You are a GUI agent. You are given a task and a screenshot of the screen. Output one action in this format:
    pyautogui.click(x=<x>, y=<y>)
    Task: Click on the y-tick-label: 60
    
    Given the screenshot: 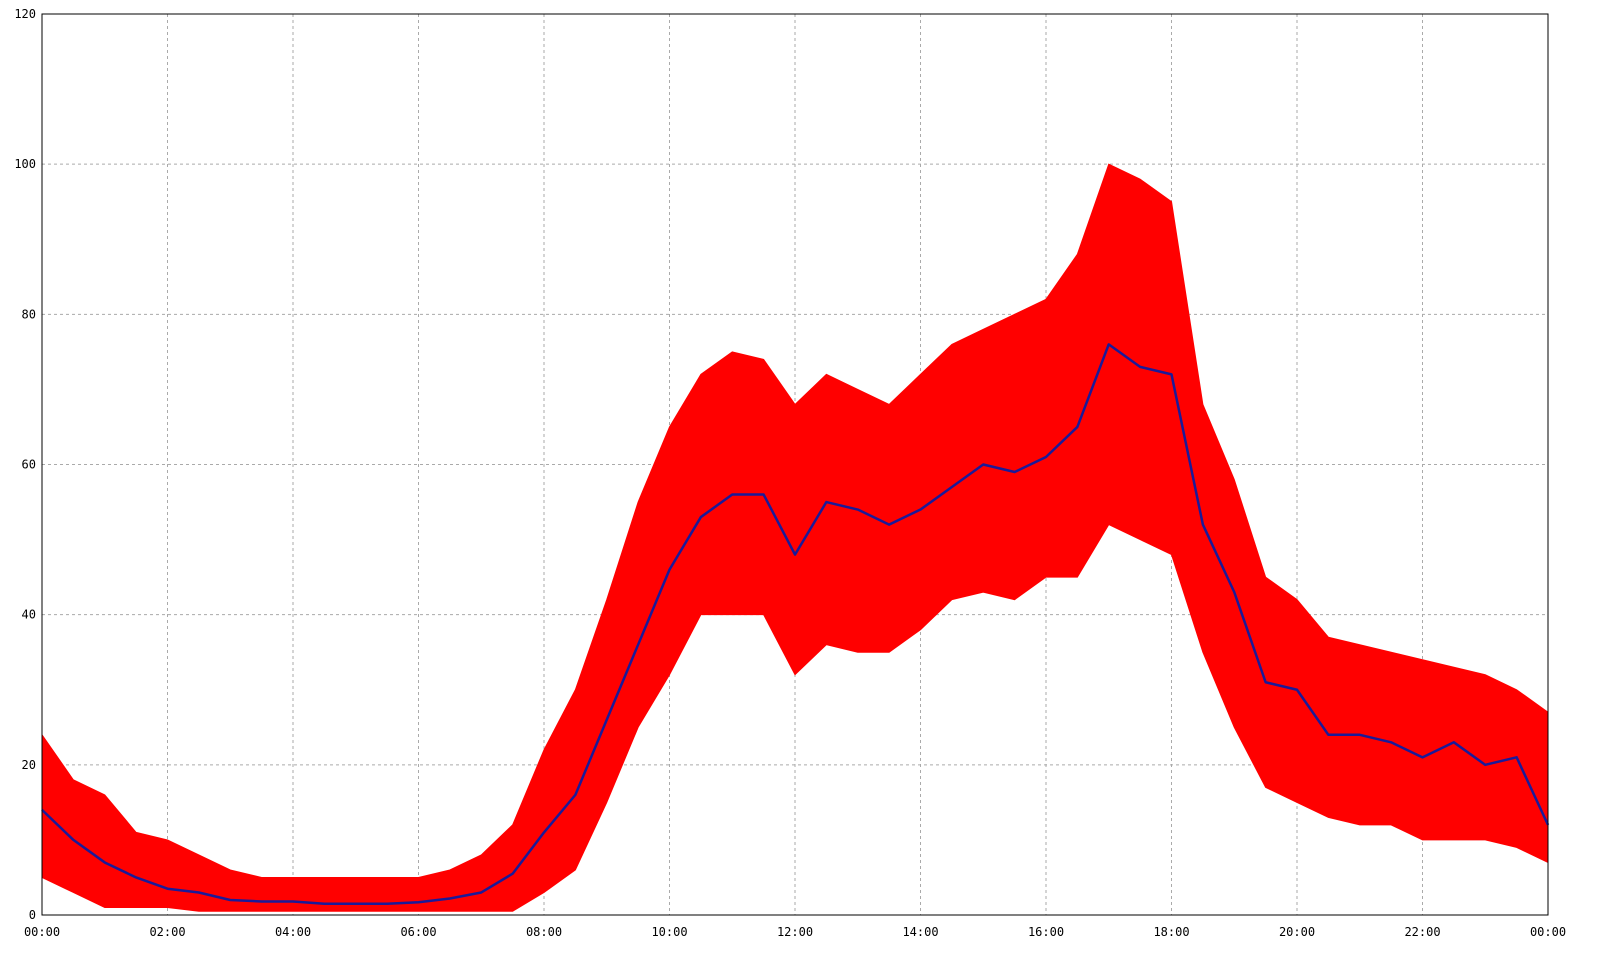 What is the action you would take?
    pyautogui.click(x=29, y=465)
    